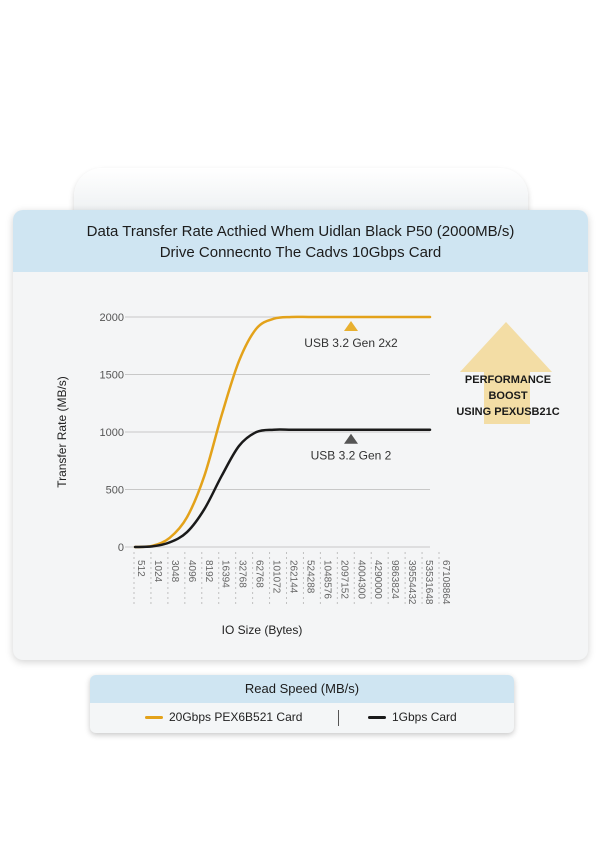 This screenshot has width=600, height=853. Describe the element at coordinates (300, 252) in the screenshot. I see `chart-title-line-2: Drive Connecnto The Cadvs 10Gbps Card` at that location.